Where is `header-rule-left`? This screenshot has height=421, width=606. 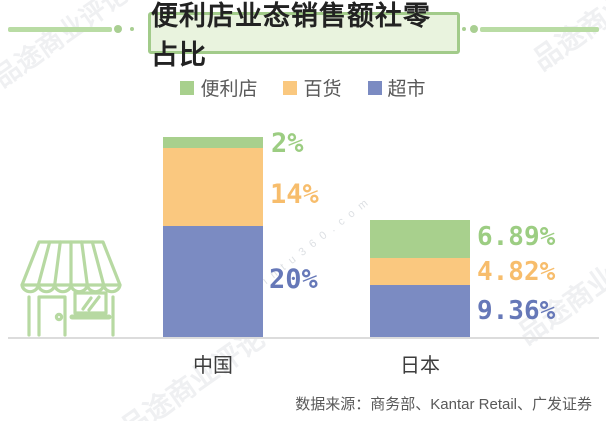
header-rule-left is located at coordinates (60, 29).